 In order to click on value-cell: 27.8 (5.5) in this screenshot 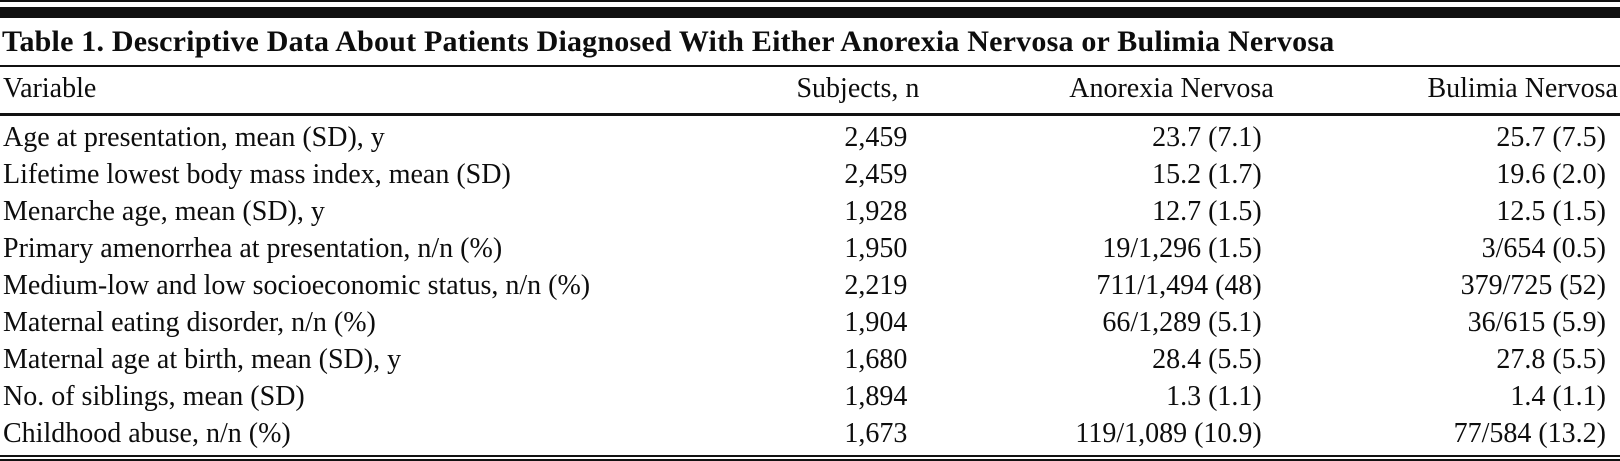, I will do `click(1551, 359)`.